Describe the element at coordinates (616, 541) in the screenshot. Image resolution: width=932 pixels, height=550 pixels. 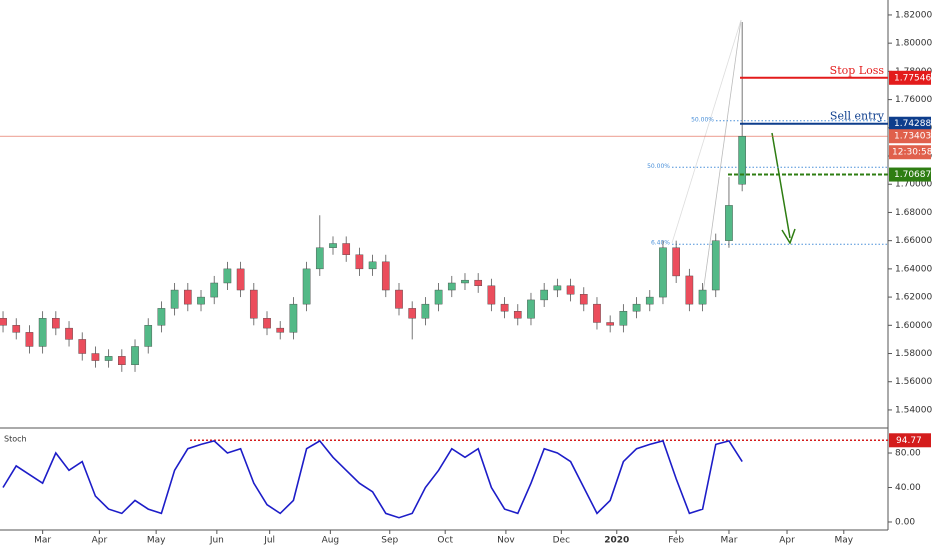
I see `x-tick-label: 2020` at that location.